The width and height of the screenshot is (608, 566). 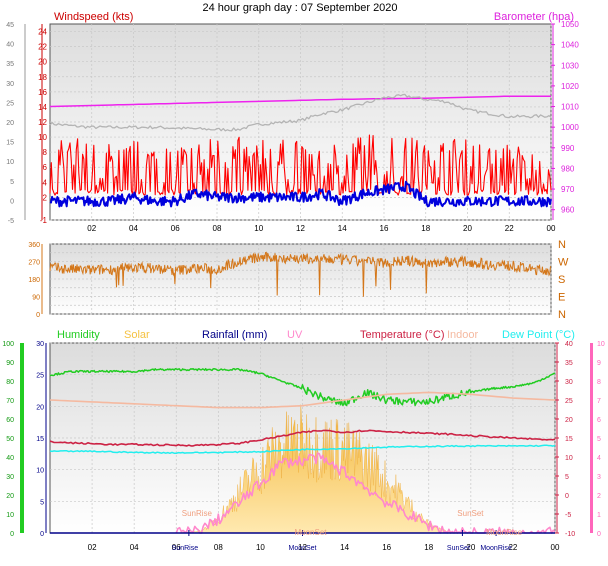 What do you see at coordinates (45, 182) in the screenshot?
I see `windspeed-tick-label: 4` at bounding box center [45, 182].